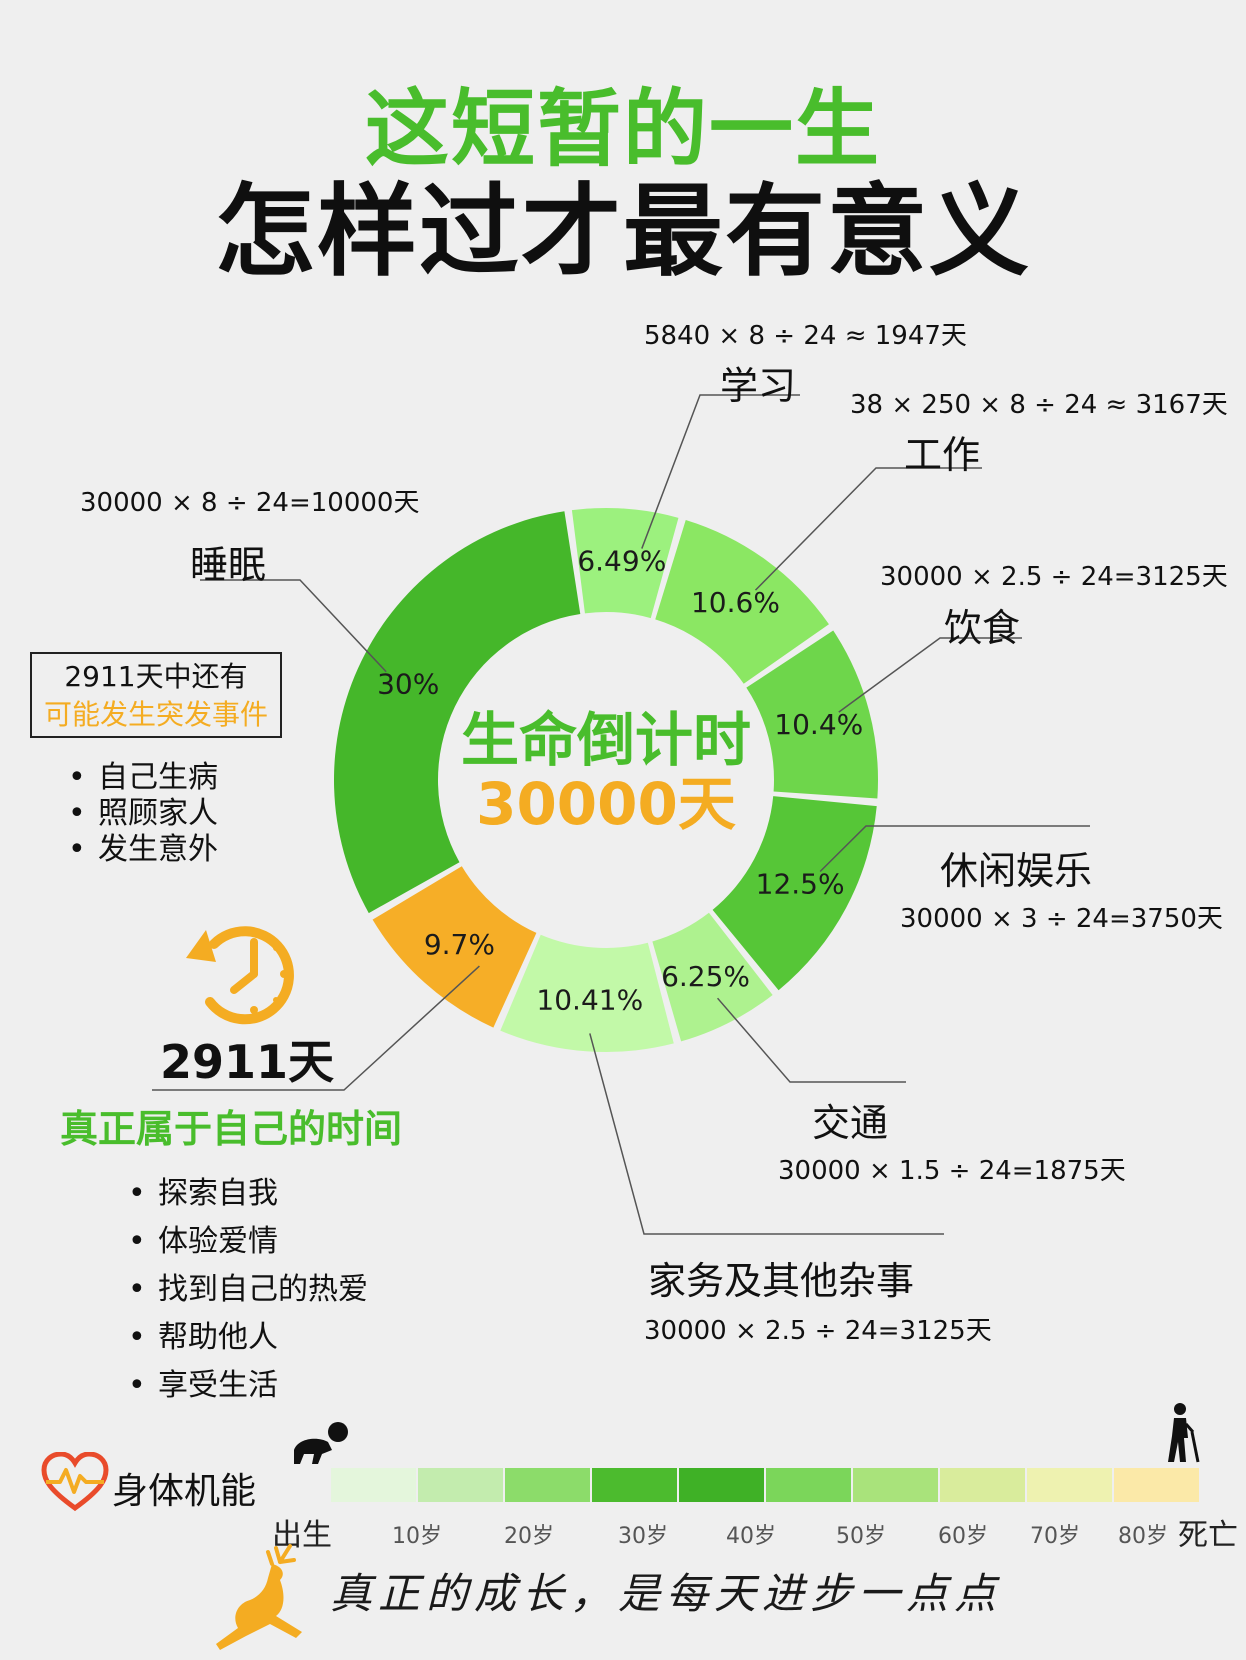  What do you see at coordinates (240, 975) in the screenshot?
I see `clock-countdown-icon` at bounding box center [240, 975].